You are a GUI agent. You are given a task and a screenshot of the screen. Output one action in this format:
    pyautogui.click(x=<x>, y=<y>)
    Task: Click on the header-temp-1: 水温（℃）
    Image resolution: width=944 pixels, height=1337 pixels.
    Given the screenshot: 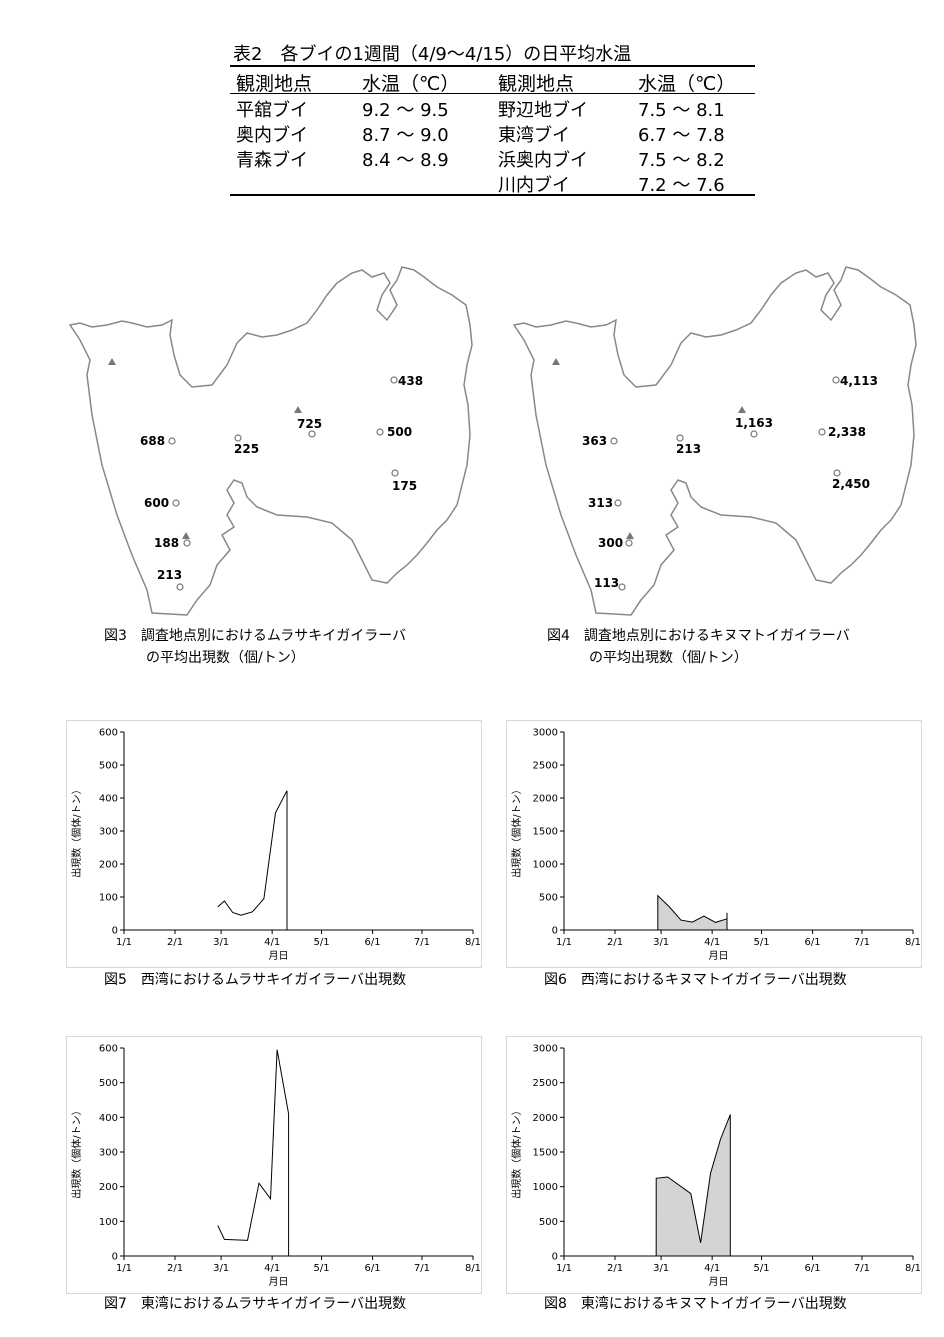 What is the action you would take?
    pyautogui.click(x=411, y=84)
    